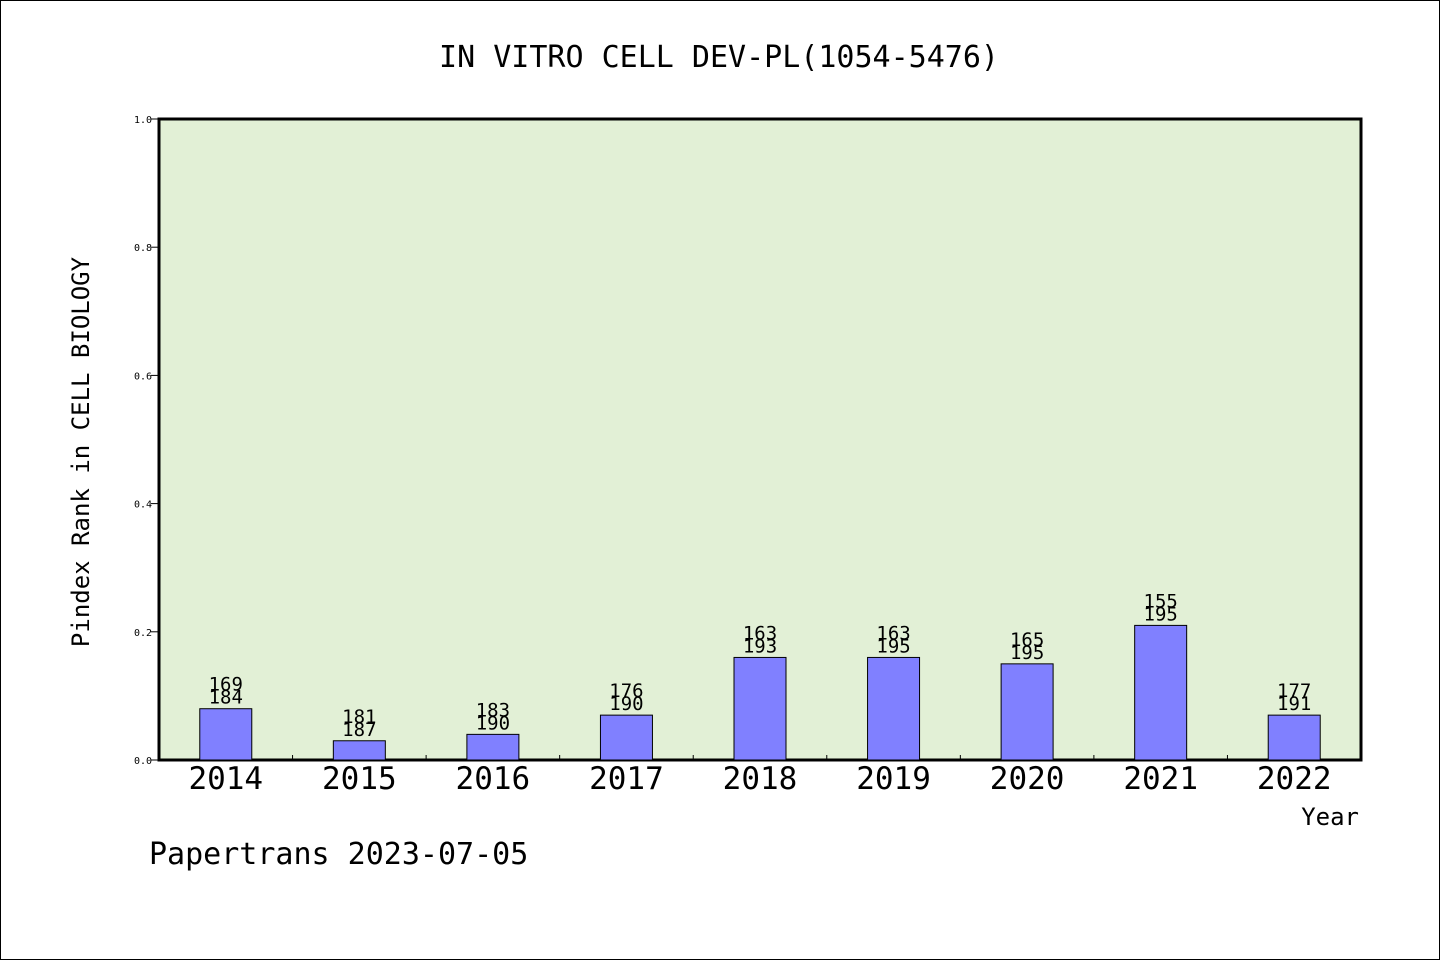  Describe the element at coordinates (359, 779) in the screenshot. I see `x-tick-label: 2015` at that location.